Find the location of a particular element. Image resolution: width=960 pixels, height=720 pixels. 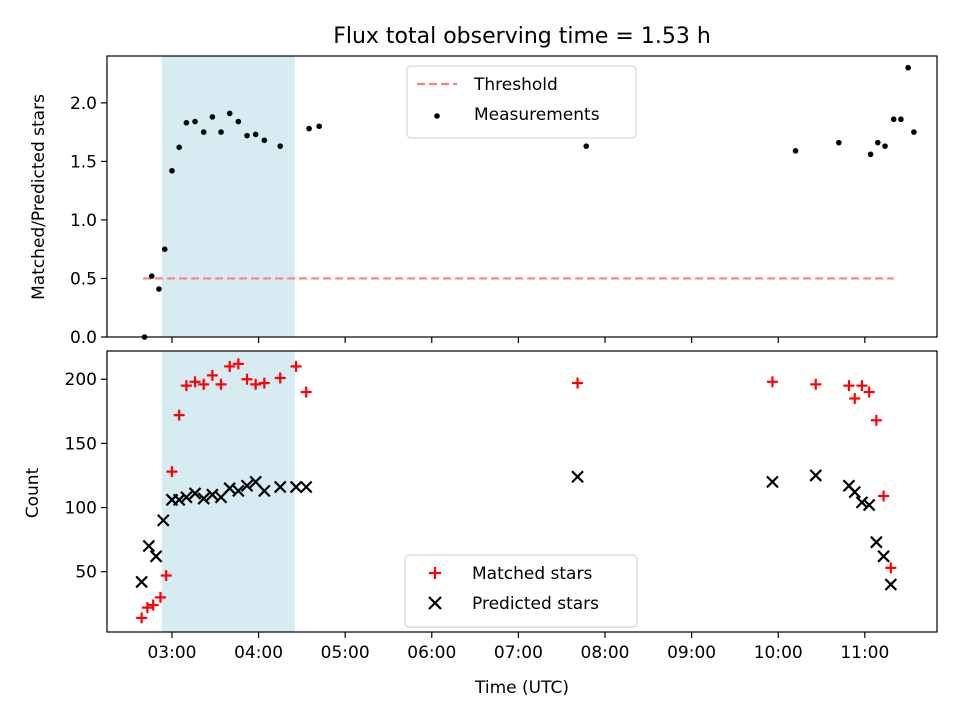

y-tick-label: 50 is located at coordinates (86, 573).